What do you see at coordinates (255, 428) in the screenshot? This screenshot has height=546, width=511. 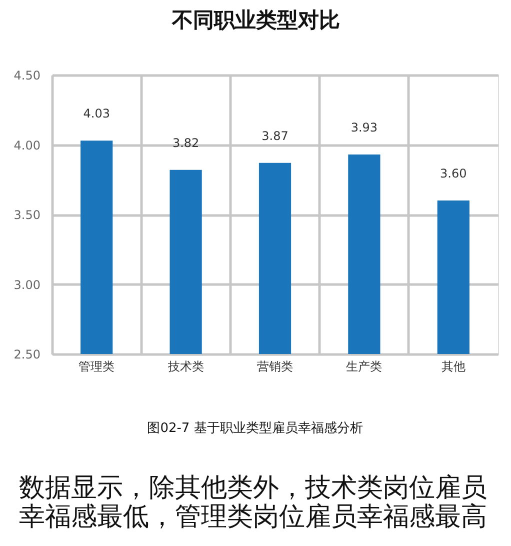 I see `caption: 图02-7 基于职业类型雇员幸福感分析` at bounding box center [255, 428].